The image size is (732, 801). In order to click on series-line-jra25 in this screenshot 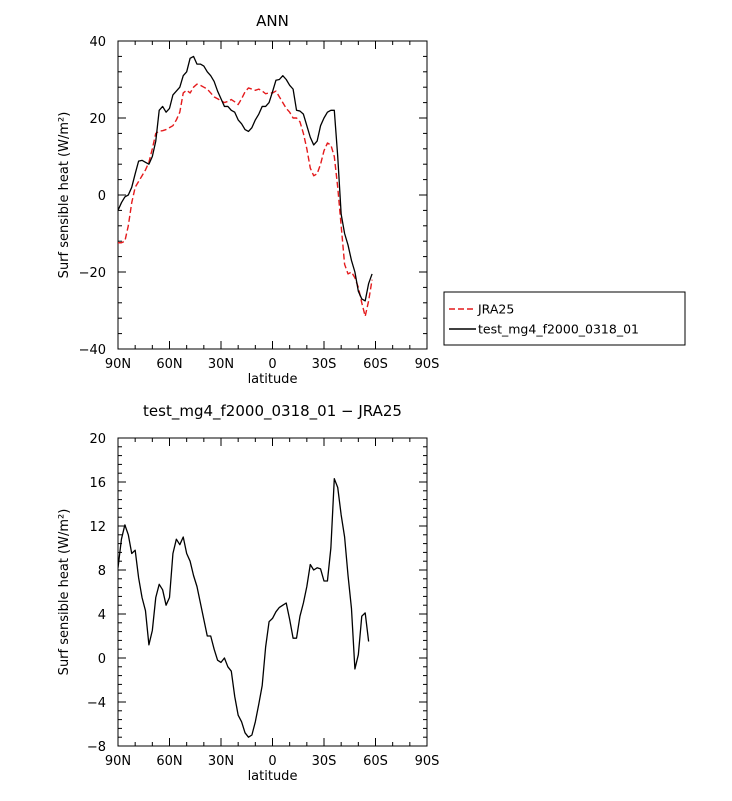, I will do `click(245, 200)`.